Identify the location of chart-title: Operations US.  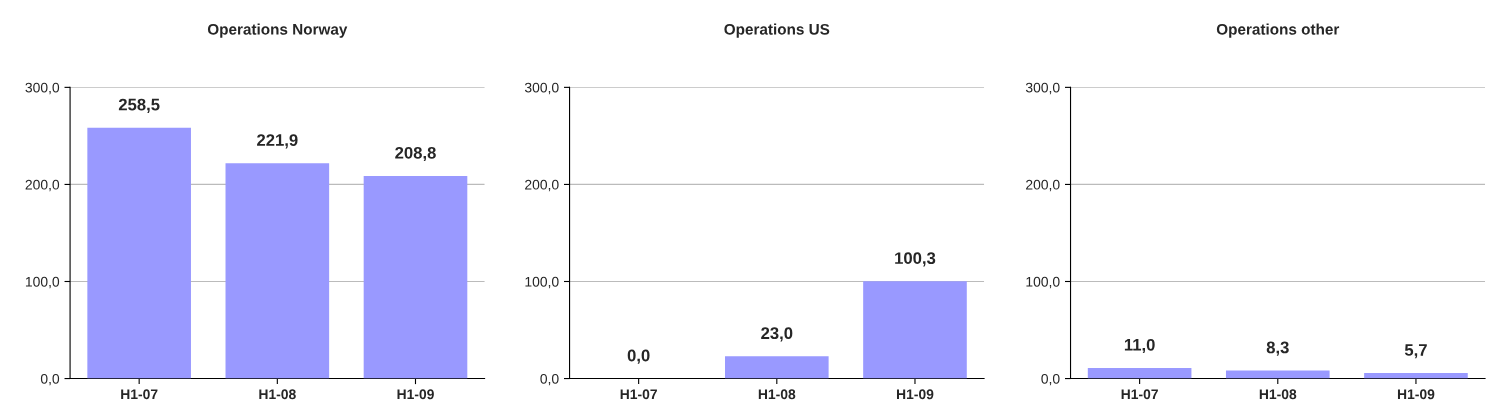
(777, 30).